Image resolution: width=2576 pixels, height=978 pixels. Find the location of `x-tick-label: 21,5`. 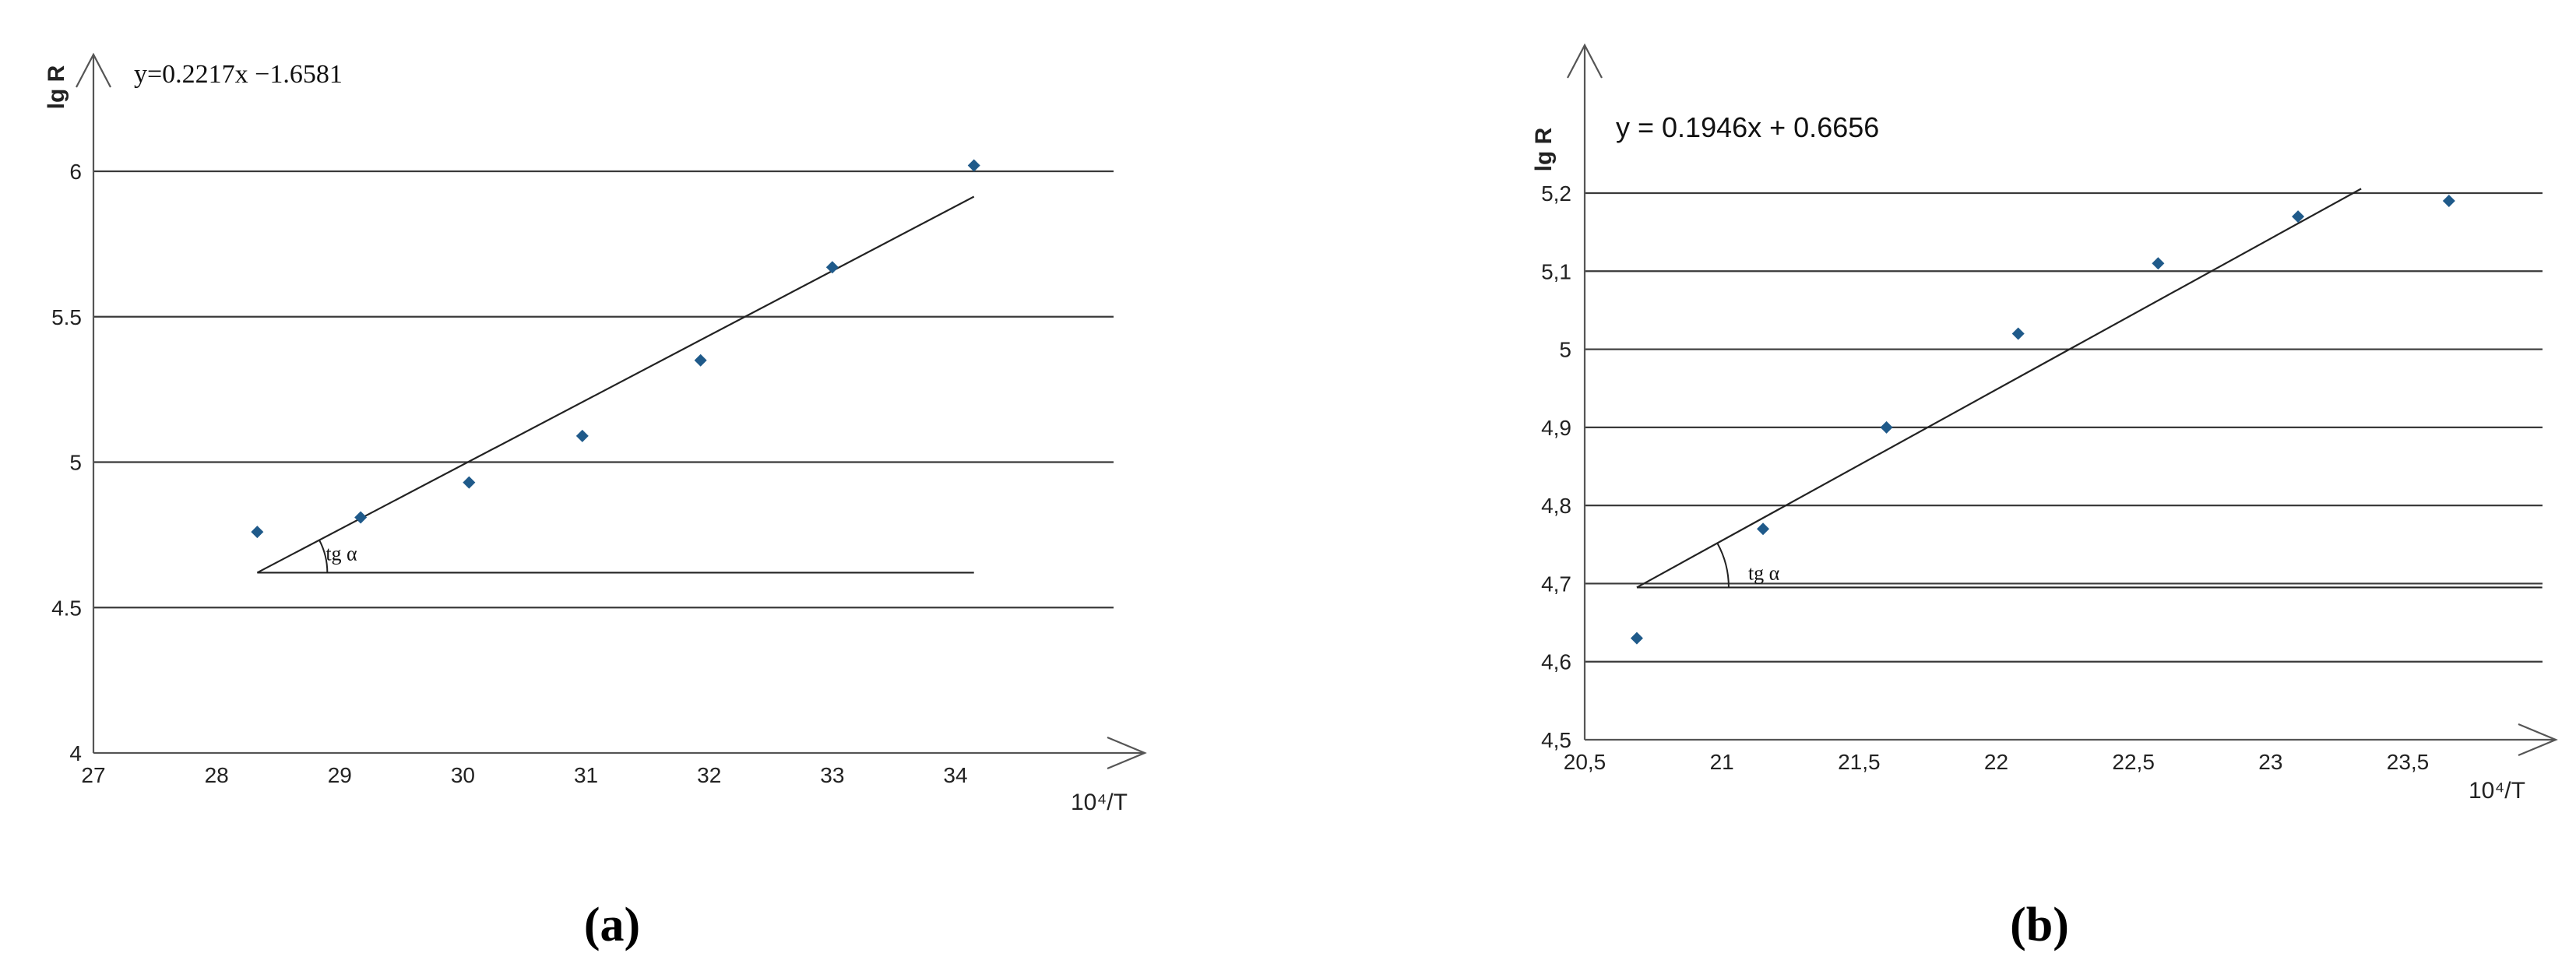

x-tick-label: 21,5 is located at coordinates (1859, 762).